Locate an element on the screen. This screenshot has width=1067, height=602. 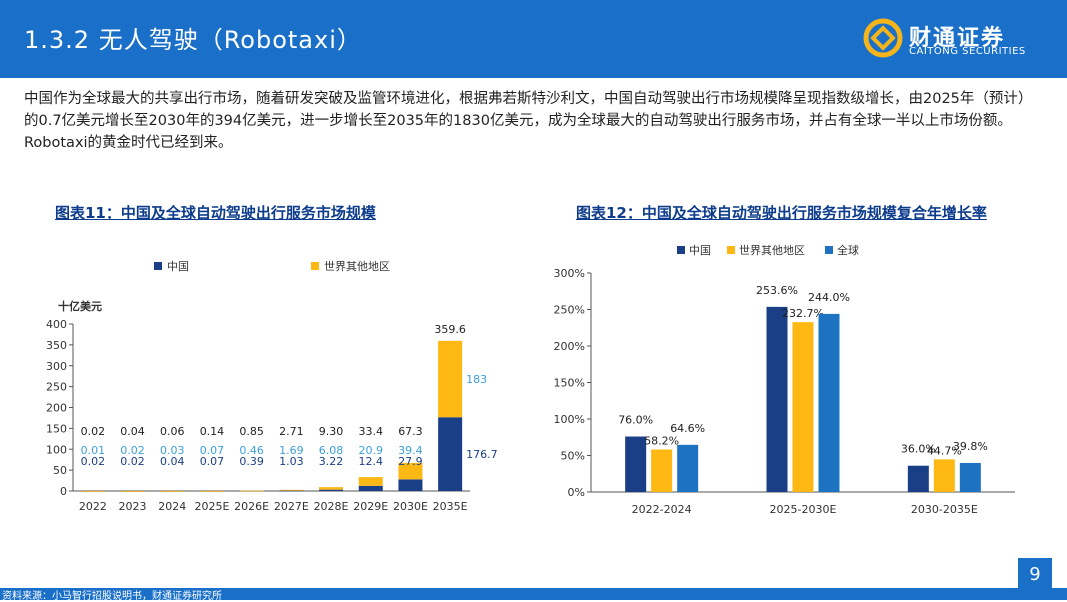
total-label: 0.06 is located at coordinates (172, 431).